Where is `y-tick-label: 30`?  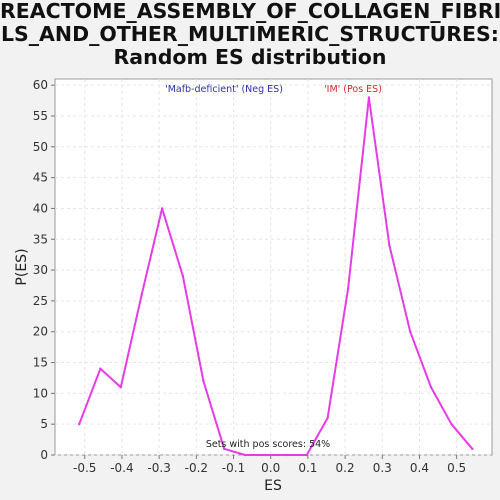
y-tick-label: 30 is located at coordinates (40, 270).